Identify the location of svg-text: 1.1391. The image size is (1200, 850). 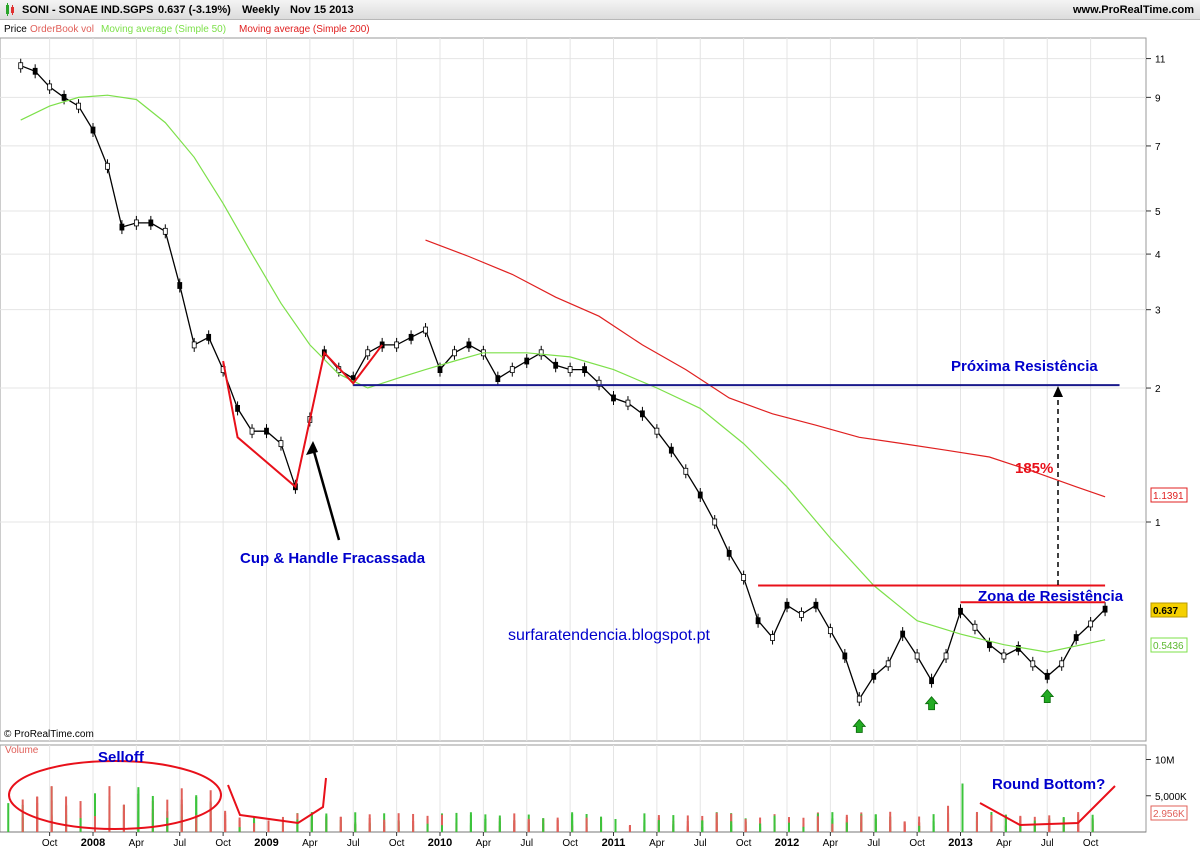
(1168, 496).